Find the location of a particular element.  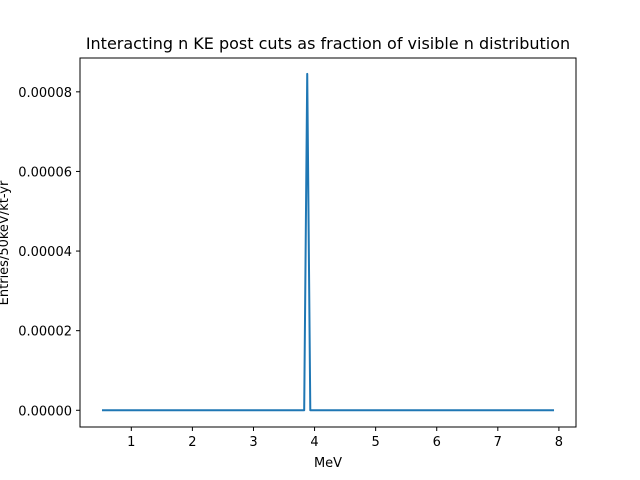

y-tick-label: 0.00006 is located at coordinates (45, 172).